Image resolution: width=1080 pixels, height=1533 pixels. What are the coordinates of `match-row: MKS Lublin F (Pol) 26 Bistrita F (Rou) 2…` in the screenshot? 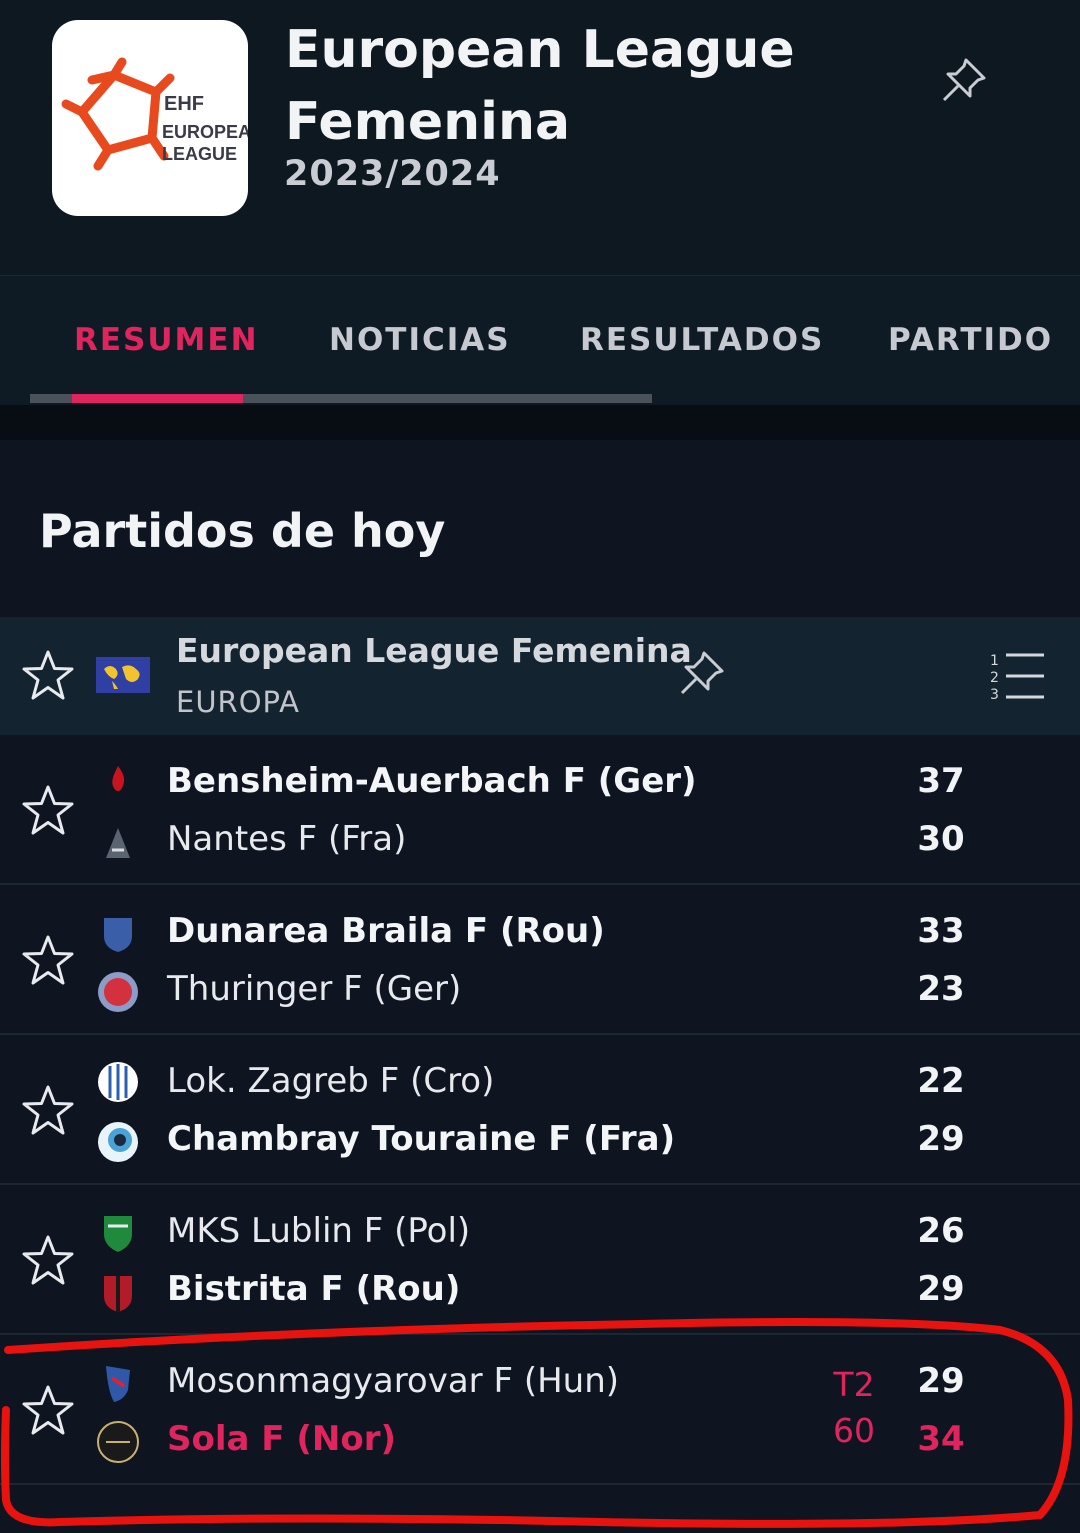 It's located at (540, 1260).